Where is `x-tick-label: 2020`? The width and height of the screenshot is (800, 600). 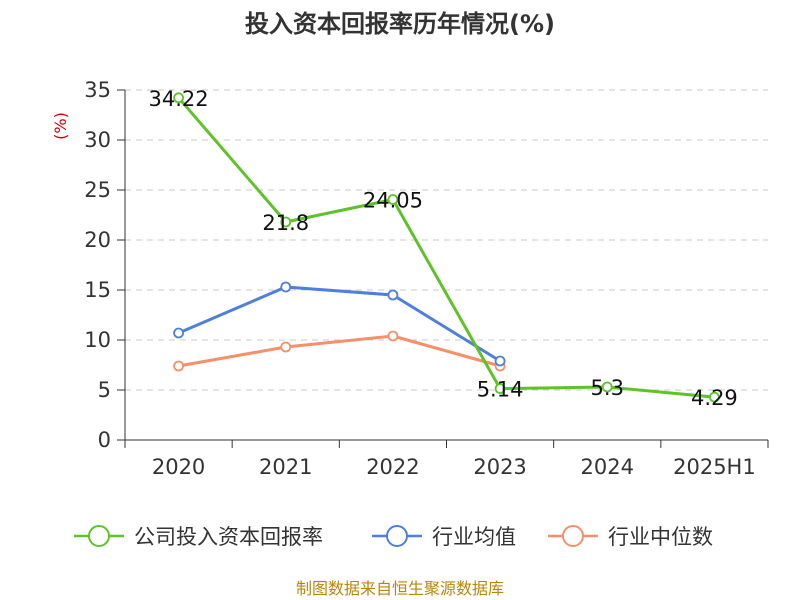
x-tick-label: 2020 is located at coordinates (178, 467).